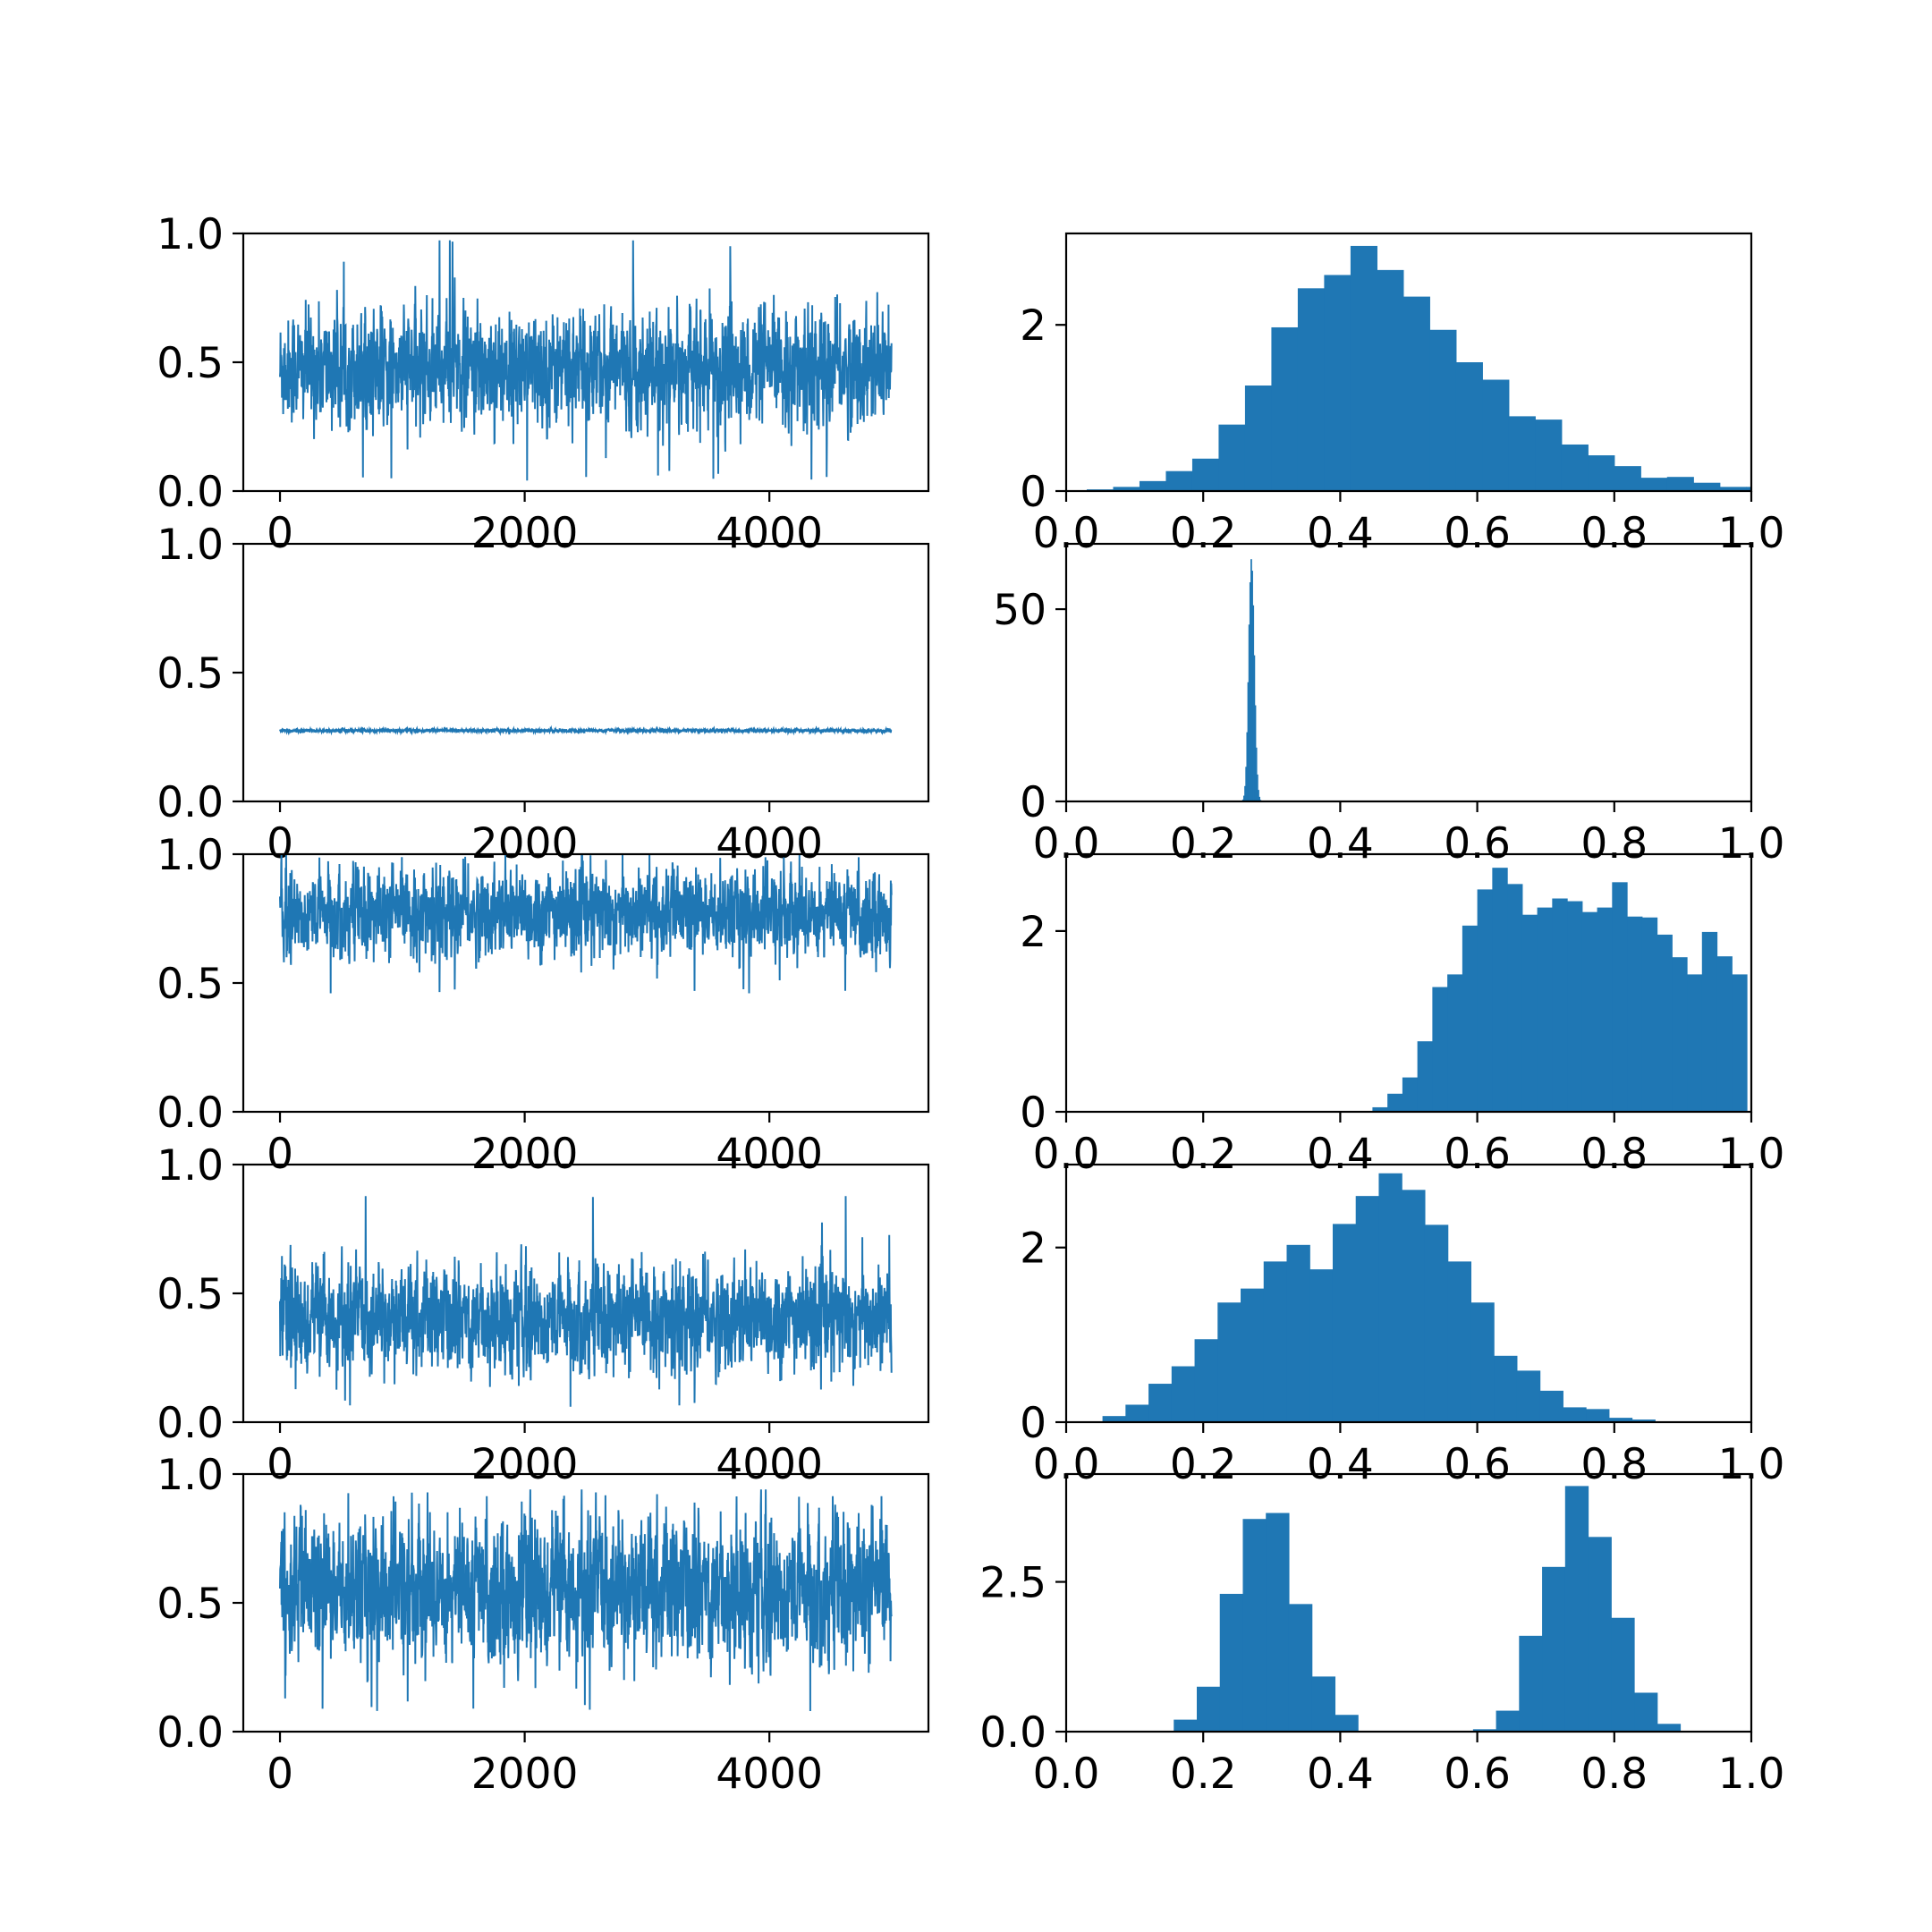 The height and width of the screenshot is (1932, 1932). Describe the element at coordinates (1477, 533) in the screenshot. I see `hist-1-xtick-label-3: 0.6` at that location.